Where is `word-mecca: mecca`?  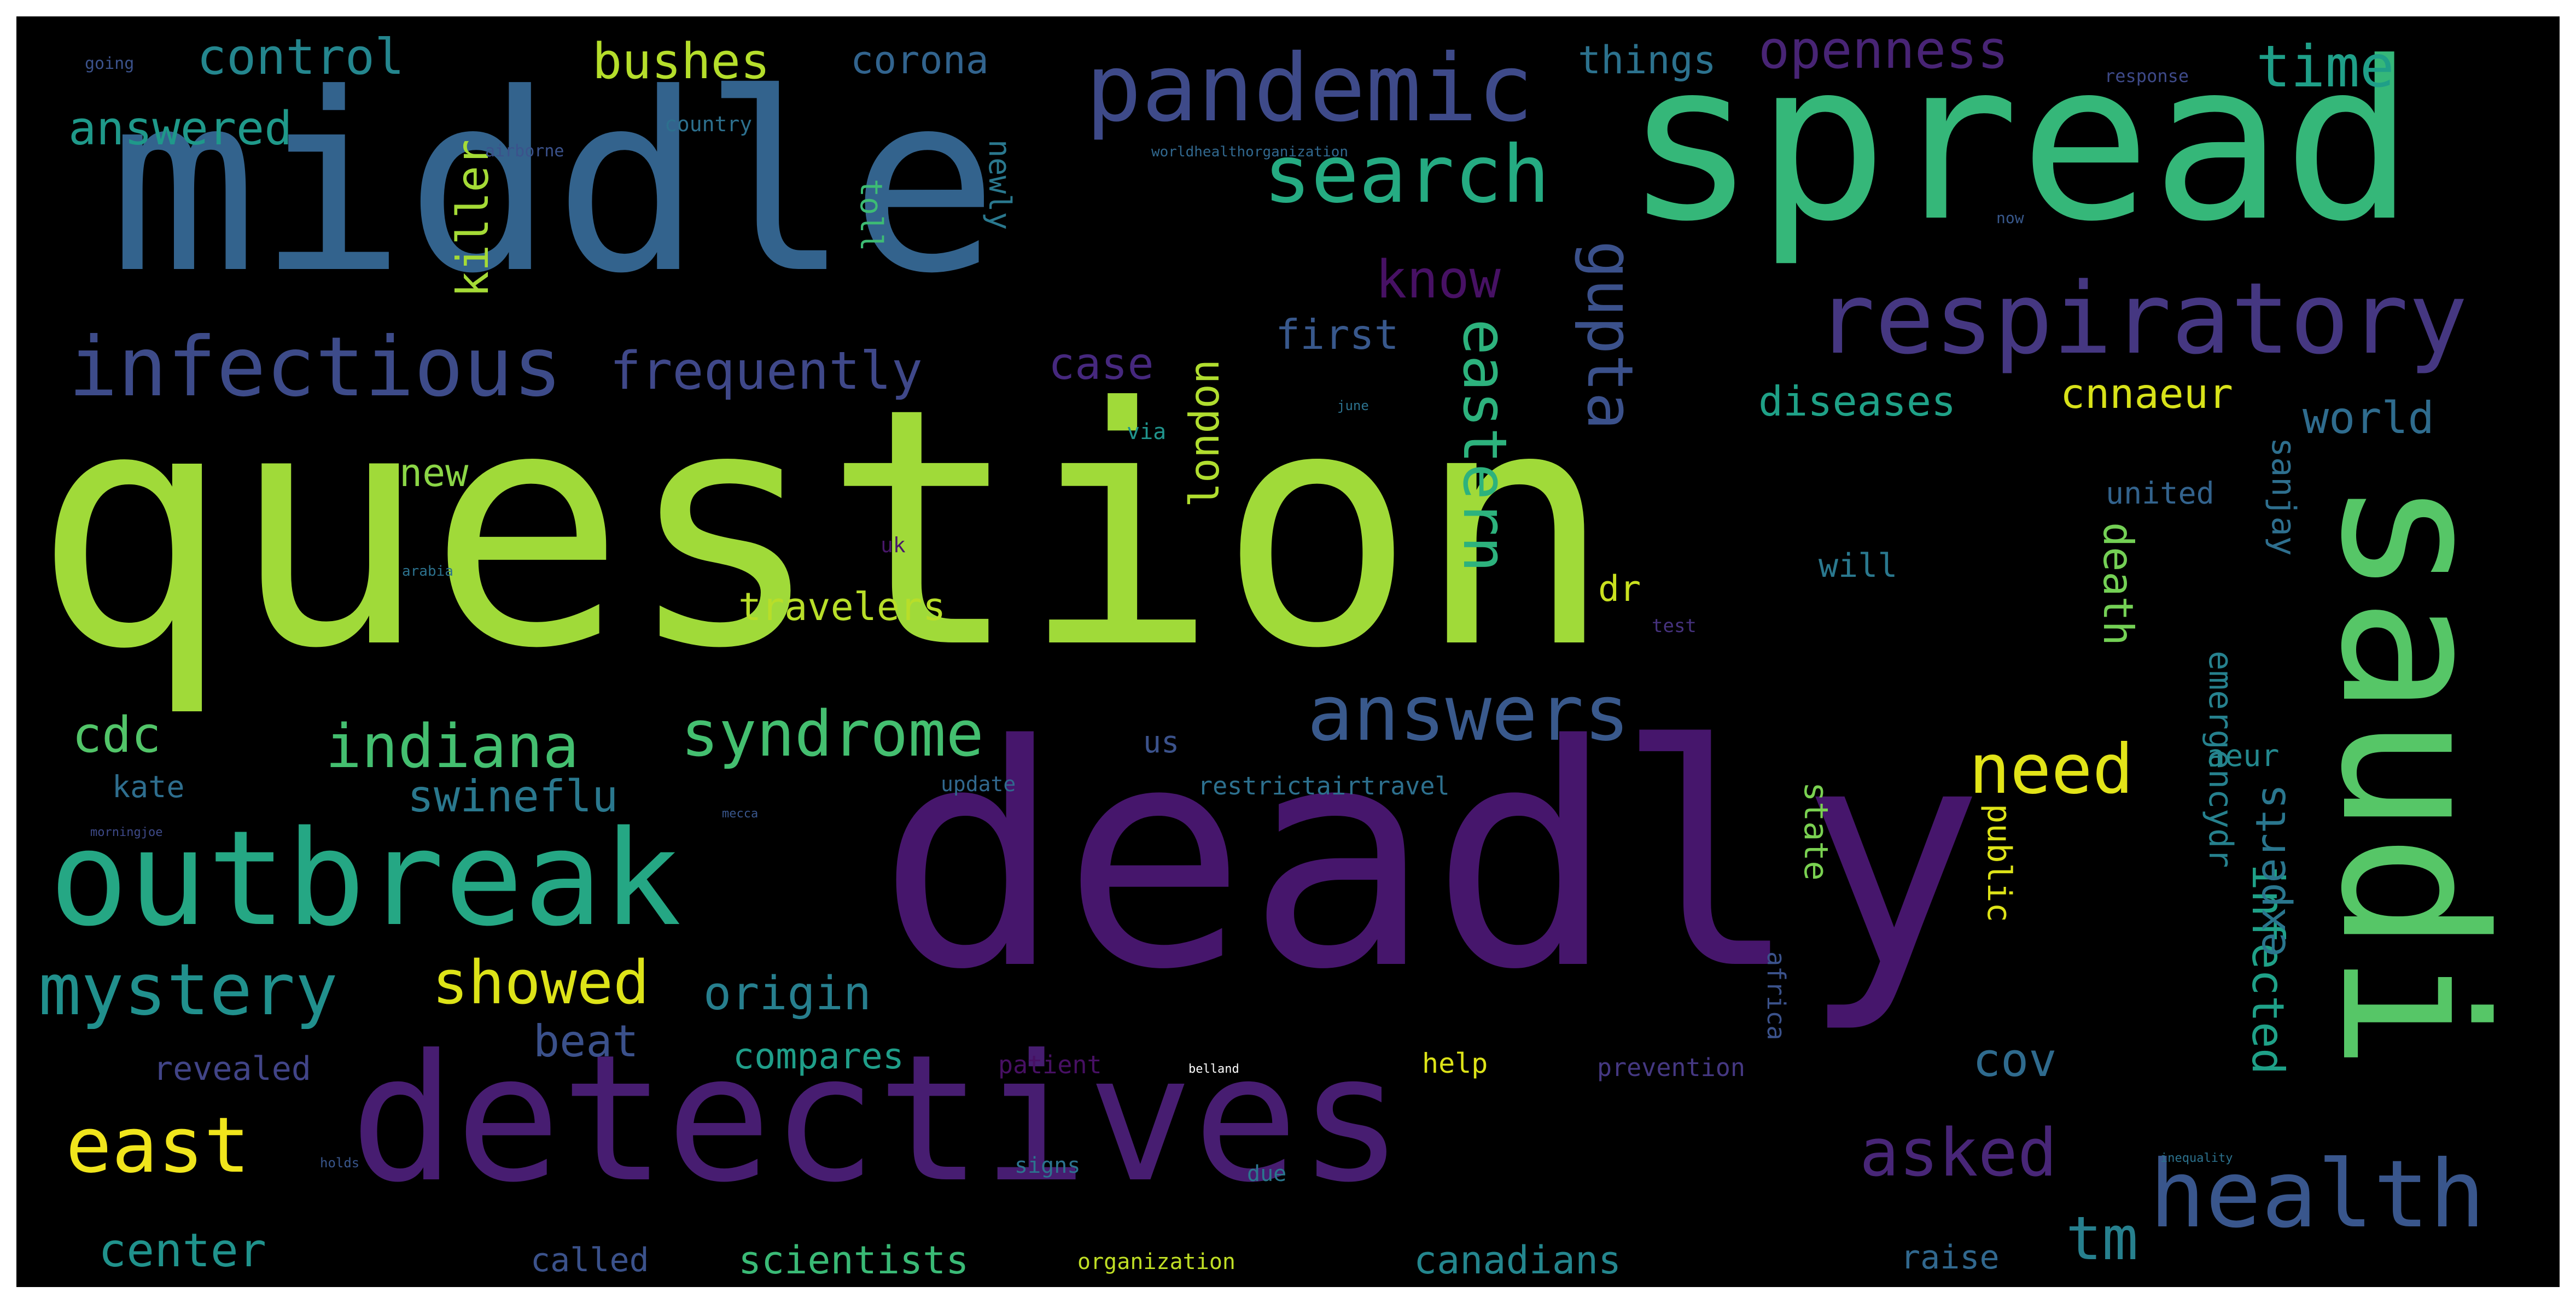
word-mecca: mecca is located at coordinates (741, 814).